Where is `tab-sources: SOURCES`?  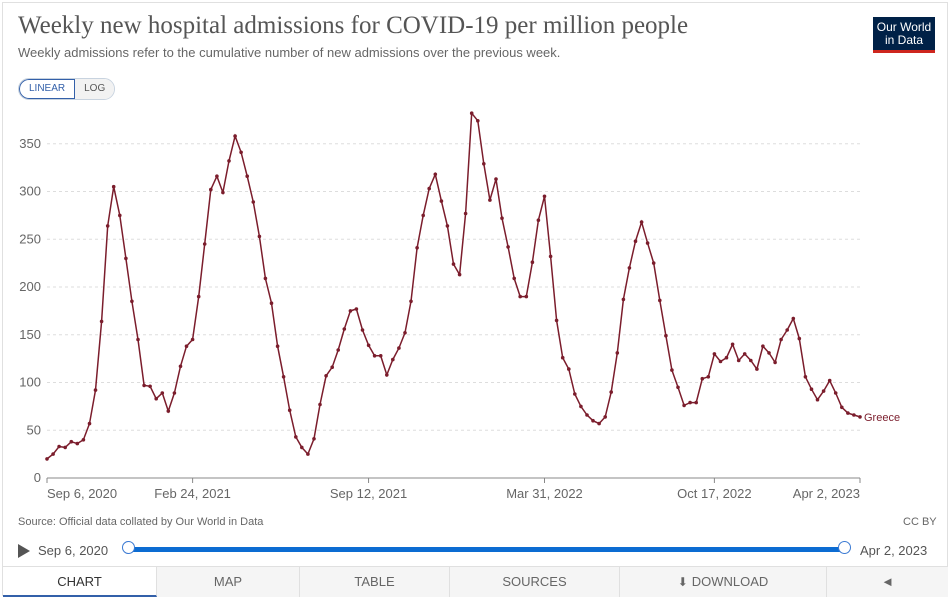 tab-sources: SOURCES is located at coordinates (535, 582).